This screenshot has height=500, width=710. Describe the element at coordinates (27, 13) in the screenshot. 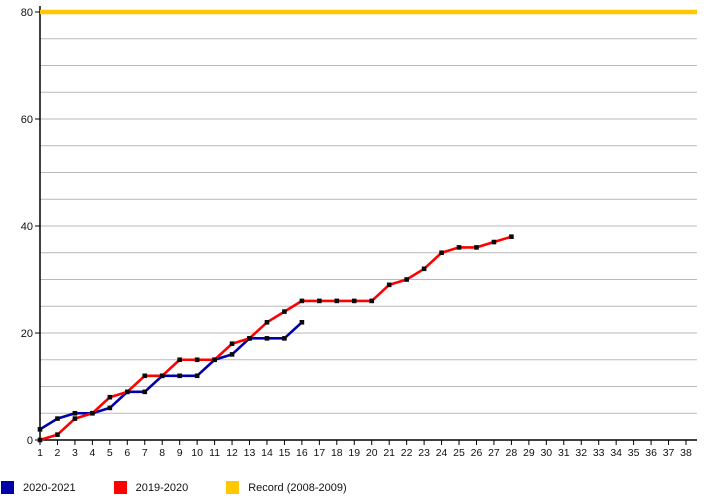

I see `y-axis-label: 80` at that location.